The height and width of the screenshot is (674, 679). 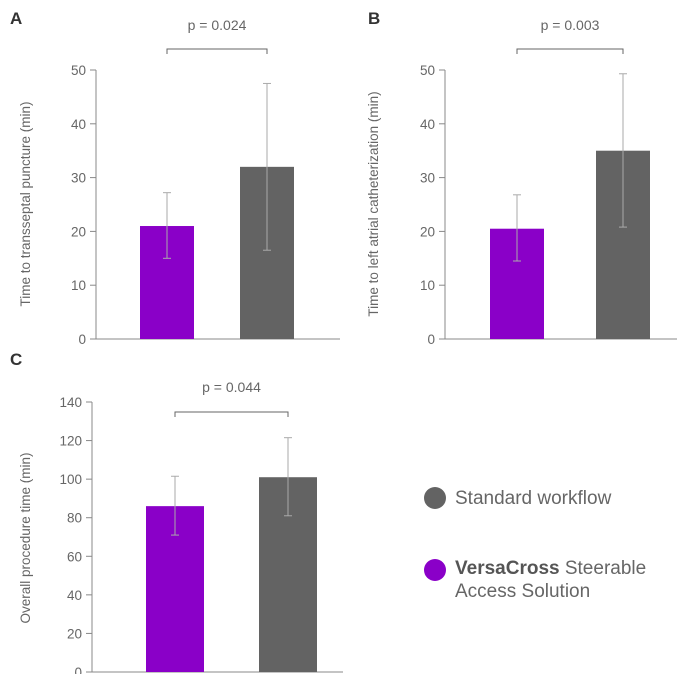 I want to click on y-tick-label-a: 10, so click(x=78, y=285).